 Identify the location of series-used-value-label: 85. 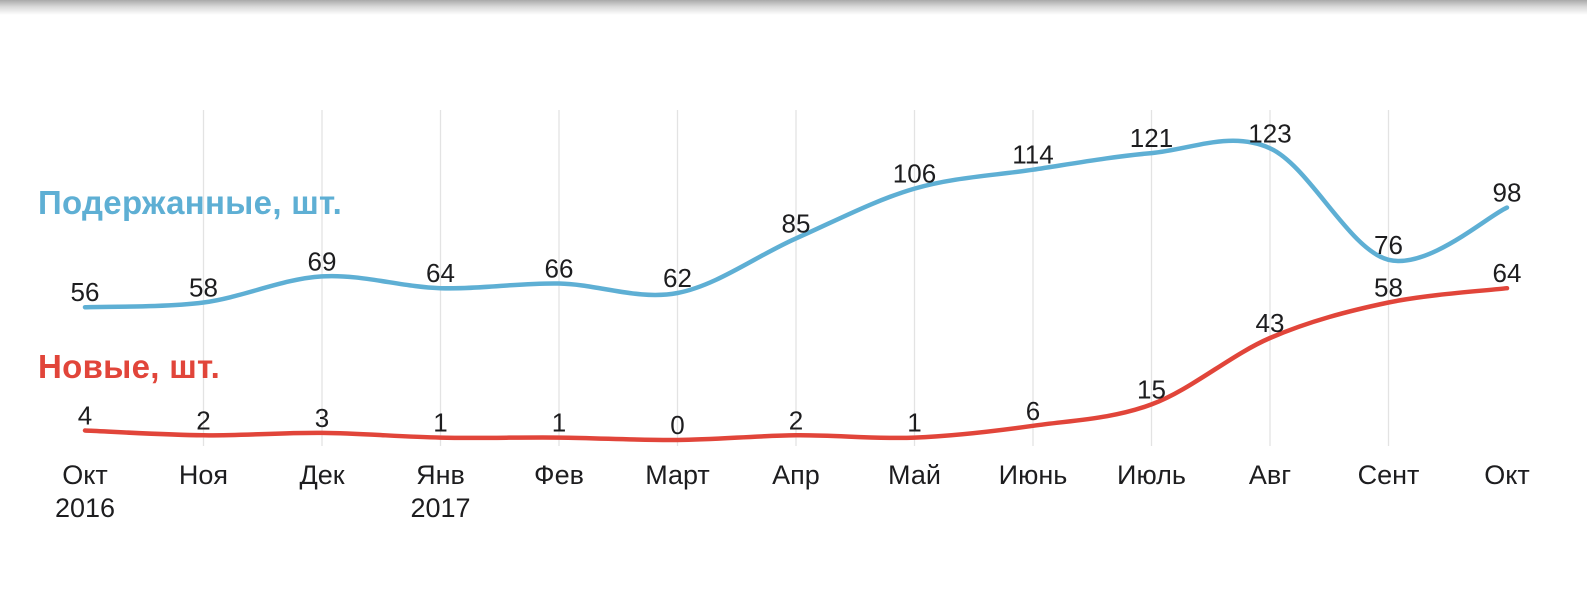
(796, 223).